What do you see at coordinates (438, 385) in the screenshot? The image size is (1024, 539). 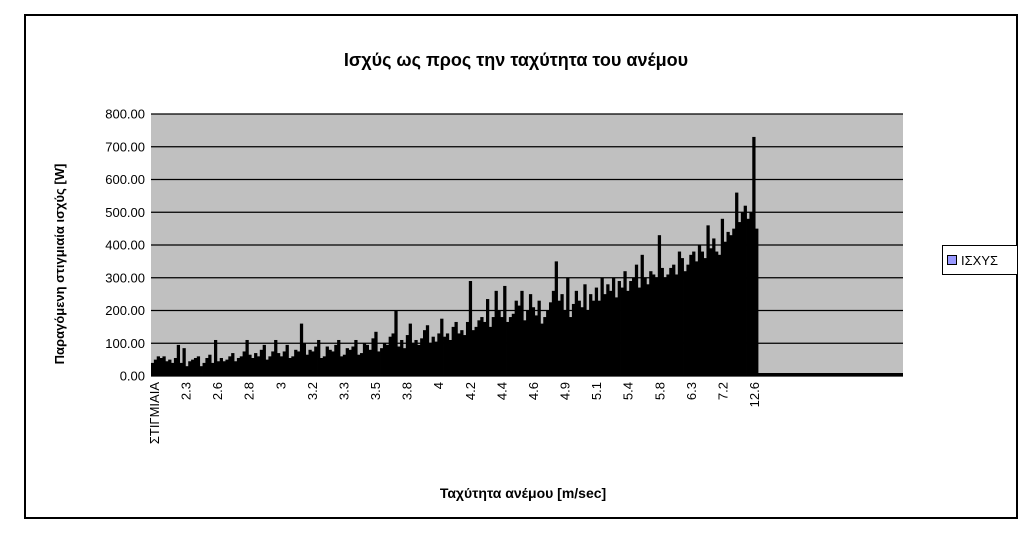 I see `x-tick-label: 4` at bounding box center [438, 385].